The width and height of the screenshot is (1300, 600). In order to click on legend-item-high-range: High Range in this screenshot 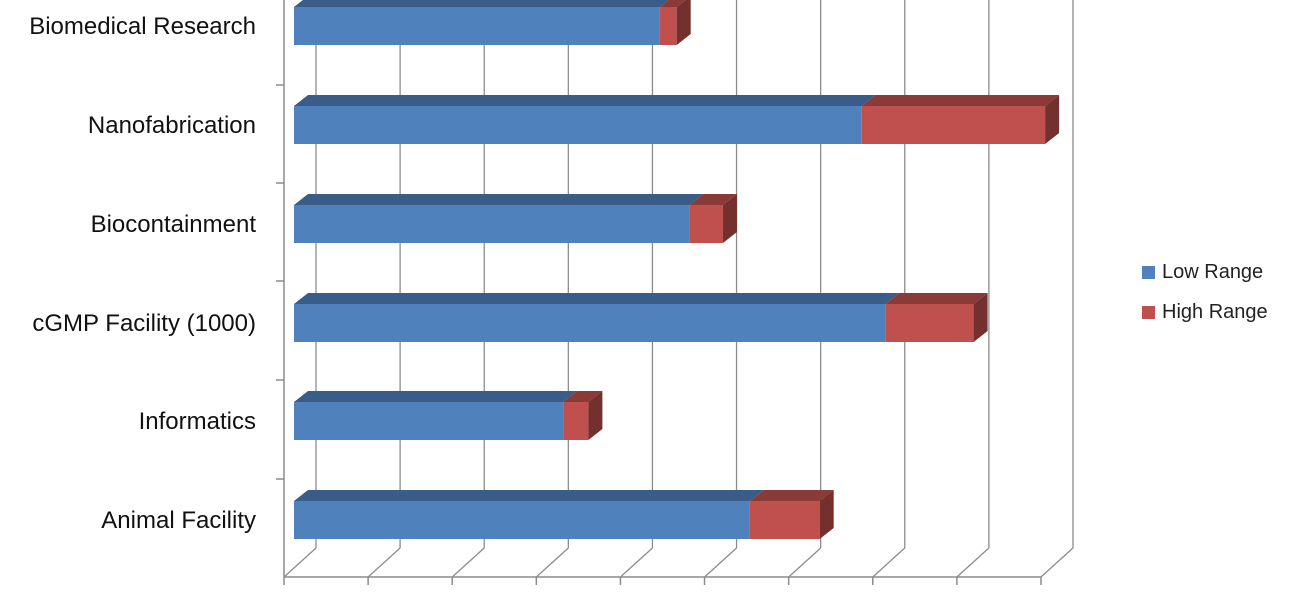, I will do `click(1205, 312)`.